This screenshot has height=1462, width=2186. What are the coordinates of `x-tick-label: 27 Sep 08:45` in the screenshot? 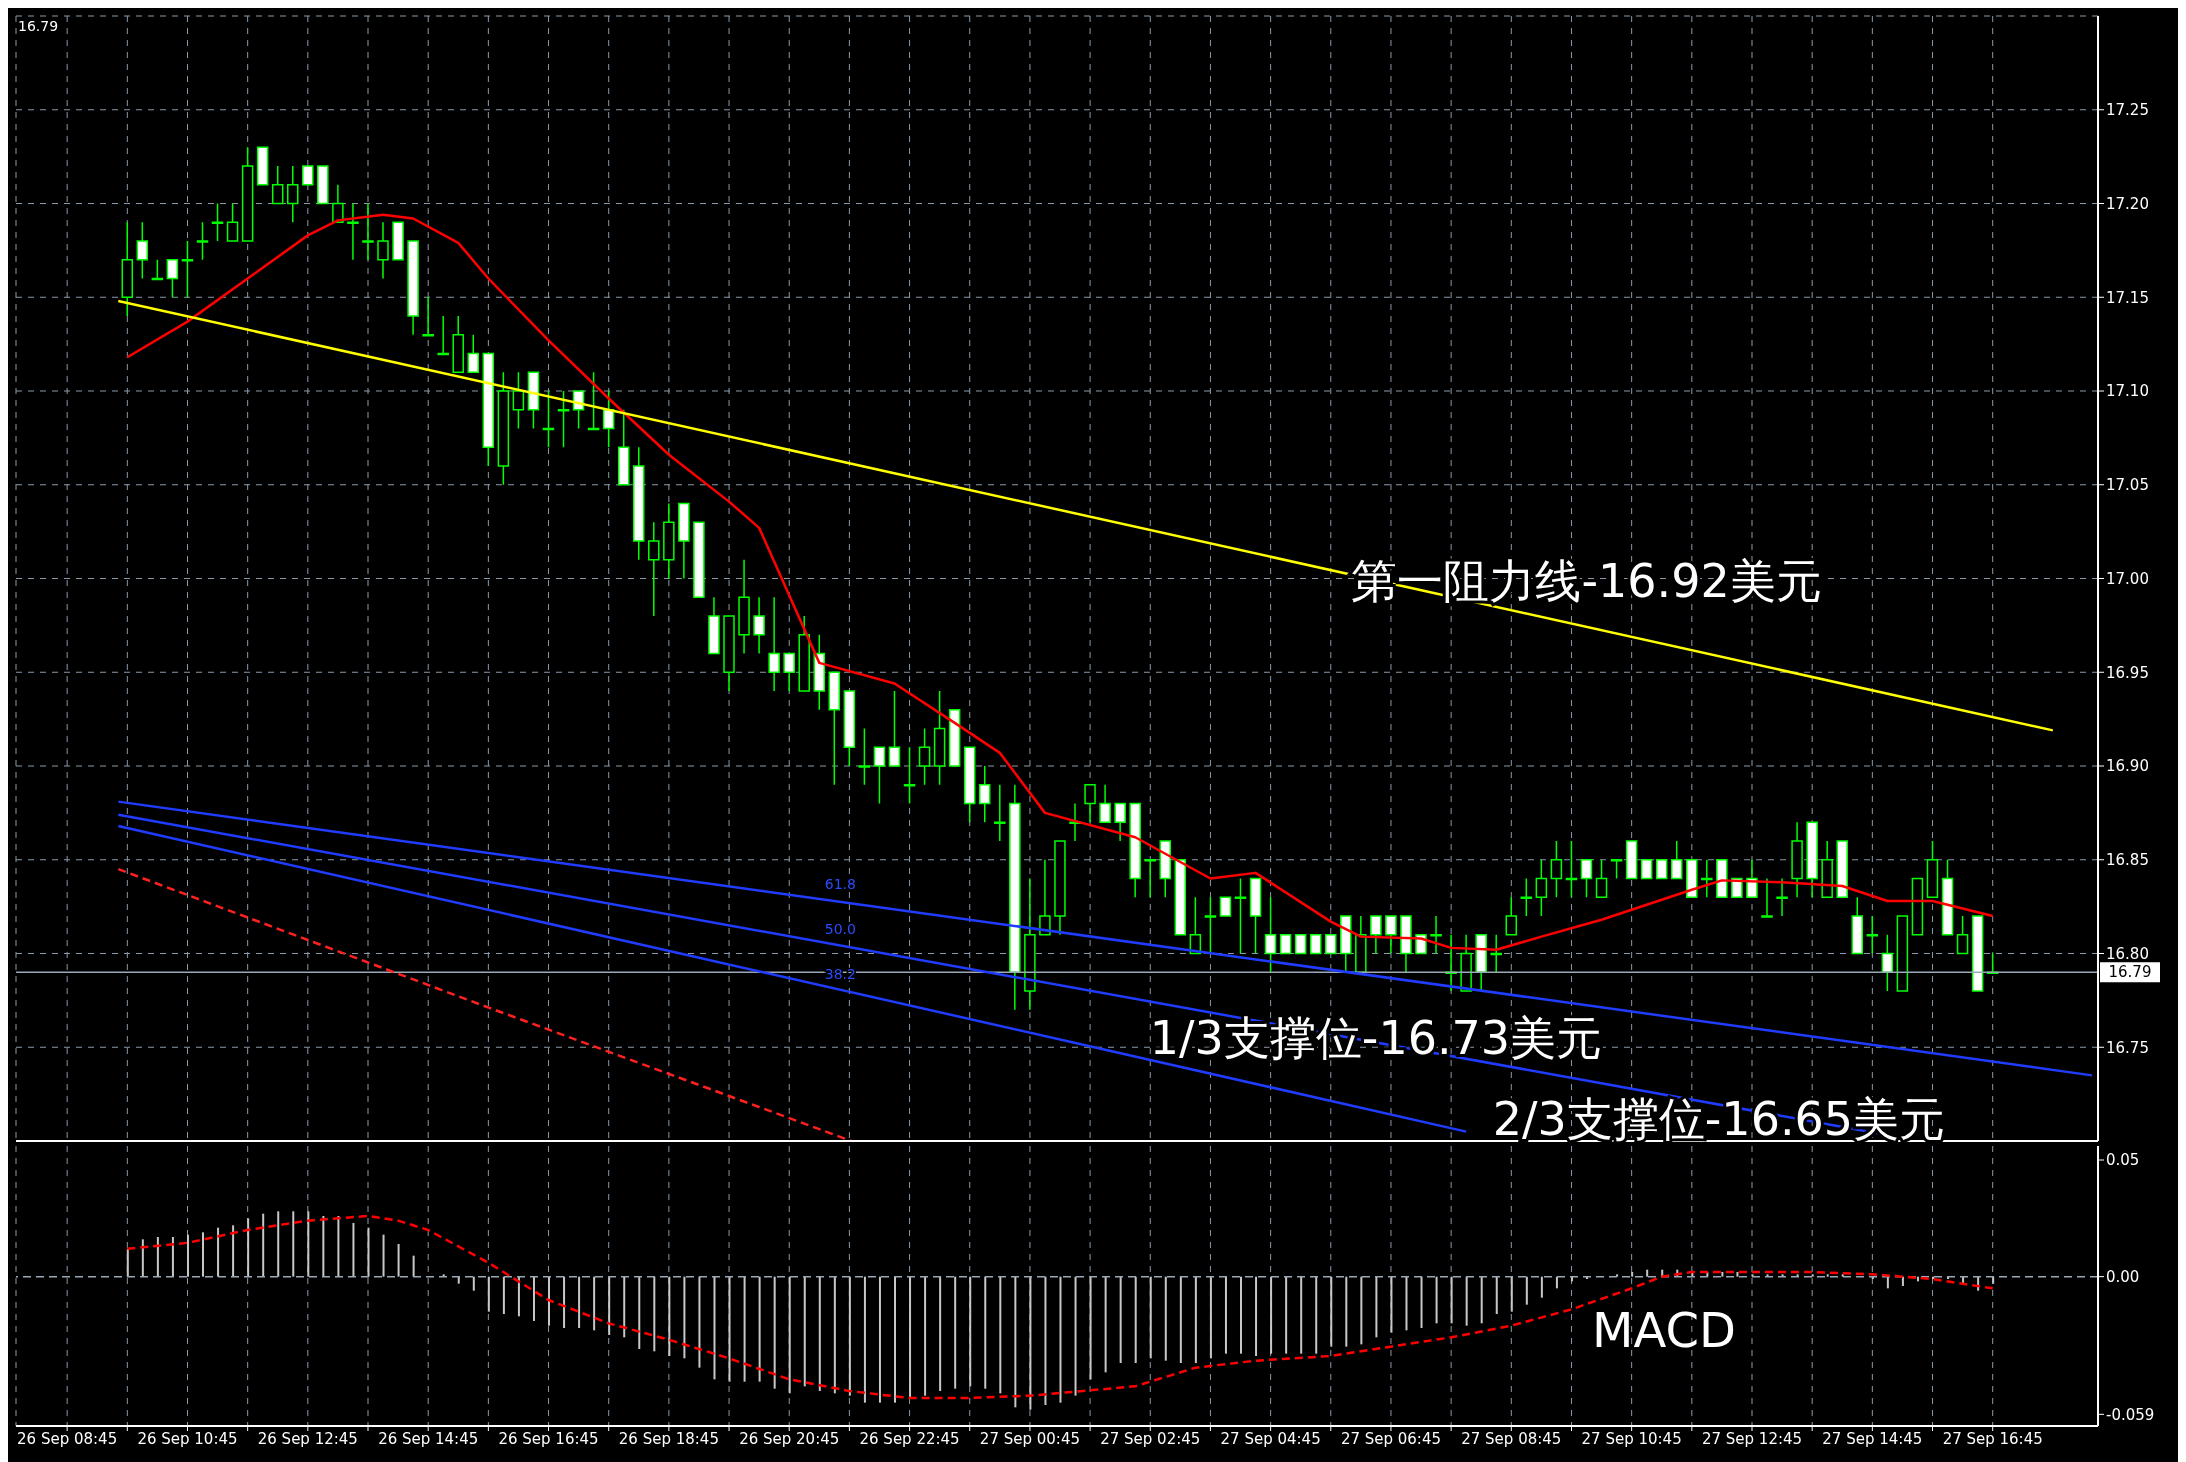 It's located at (1511, 1438).